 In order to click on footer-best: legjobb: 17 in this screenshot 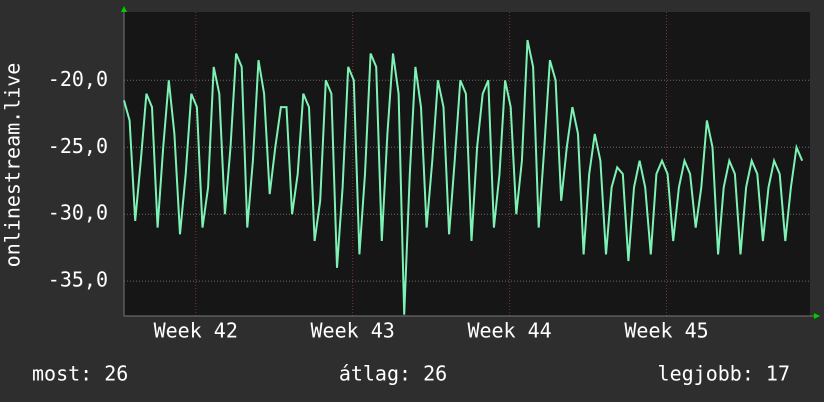, I will do `click(724, 374)`.